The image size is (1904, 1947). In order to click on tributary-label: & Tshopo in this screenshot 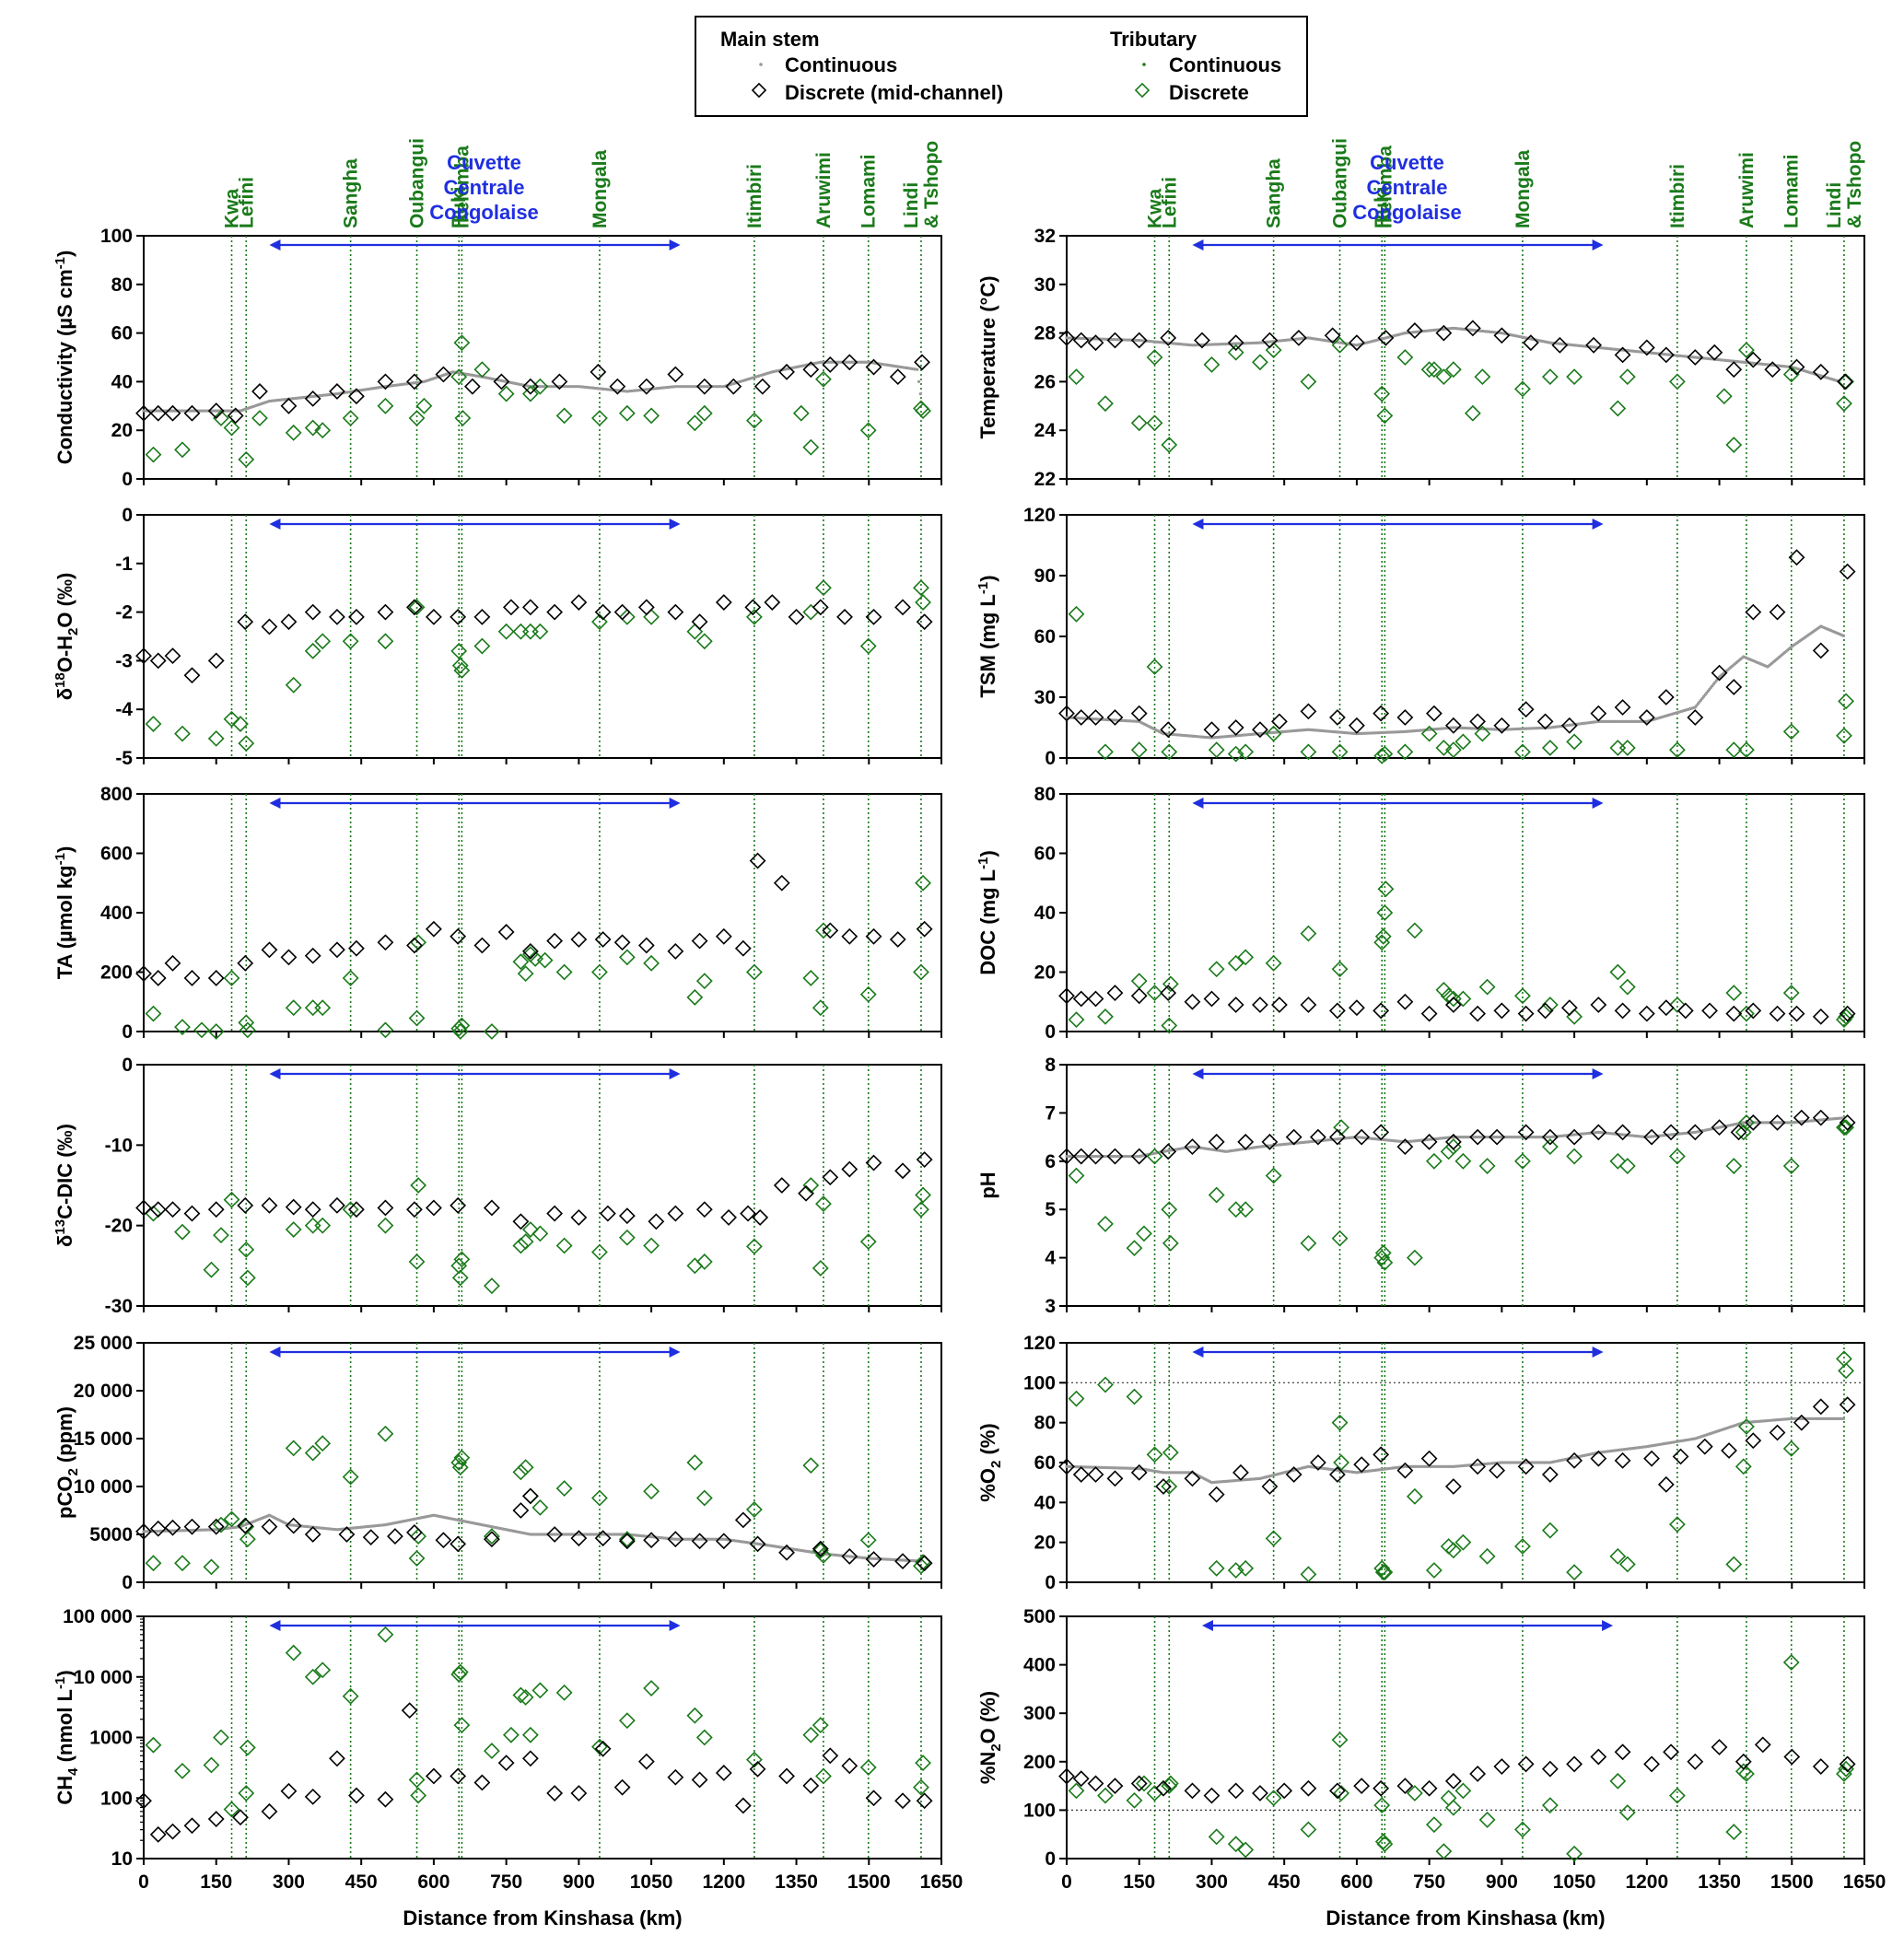, I will do `click(1854, 184)`.